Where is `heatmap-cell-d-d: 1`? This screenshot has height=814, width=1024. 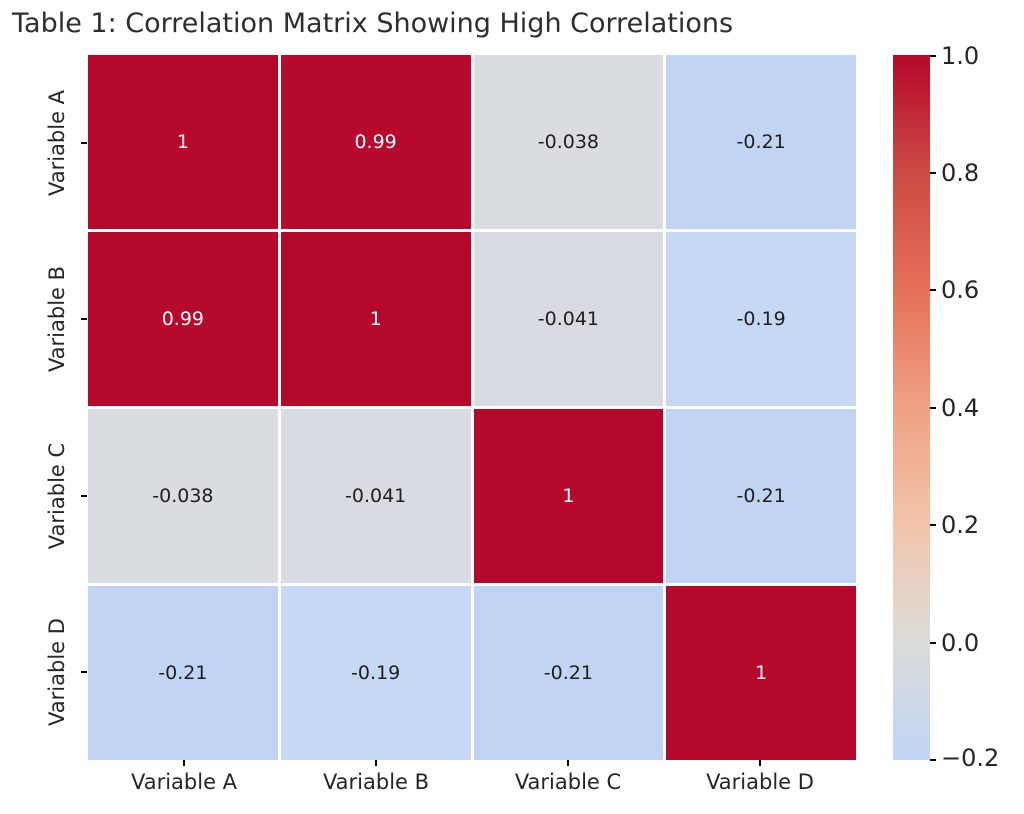
heatmap-cell-d-d: 1 is located at coordinates (761, 673).